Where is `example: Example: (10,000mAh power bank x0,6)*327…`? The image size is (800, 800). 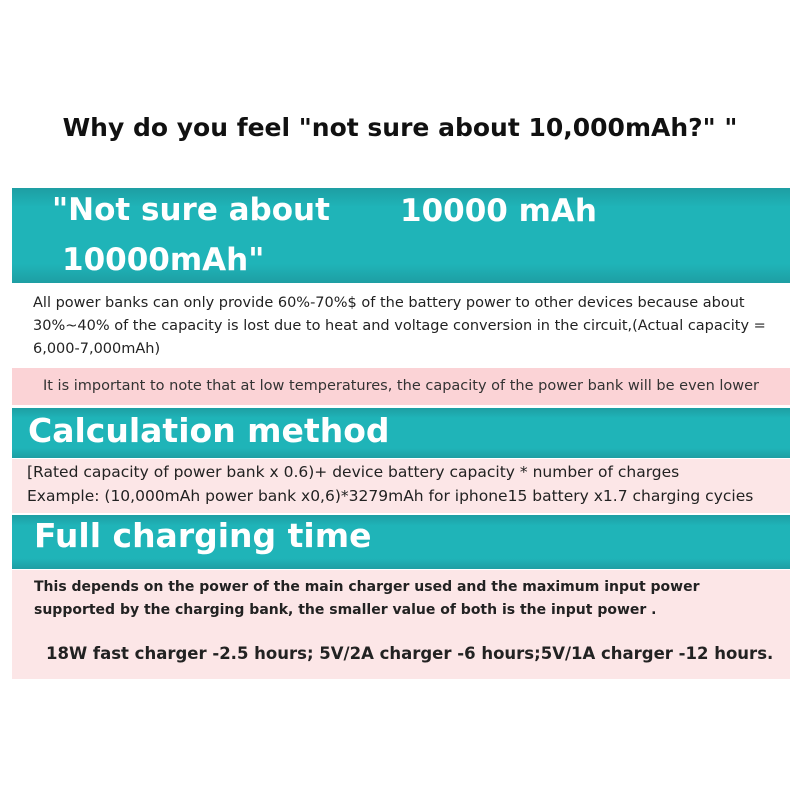
example: Example: (10,000mAh power bank x0,6)*327… is located at coordinates (390, 496).